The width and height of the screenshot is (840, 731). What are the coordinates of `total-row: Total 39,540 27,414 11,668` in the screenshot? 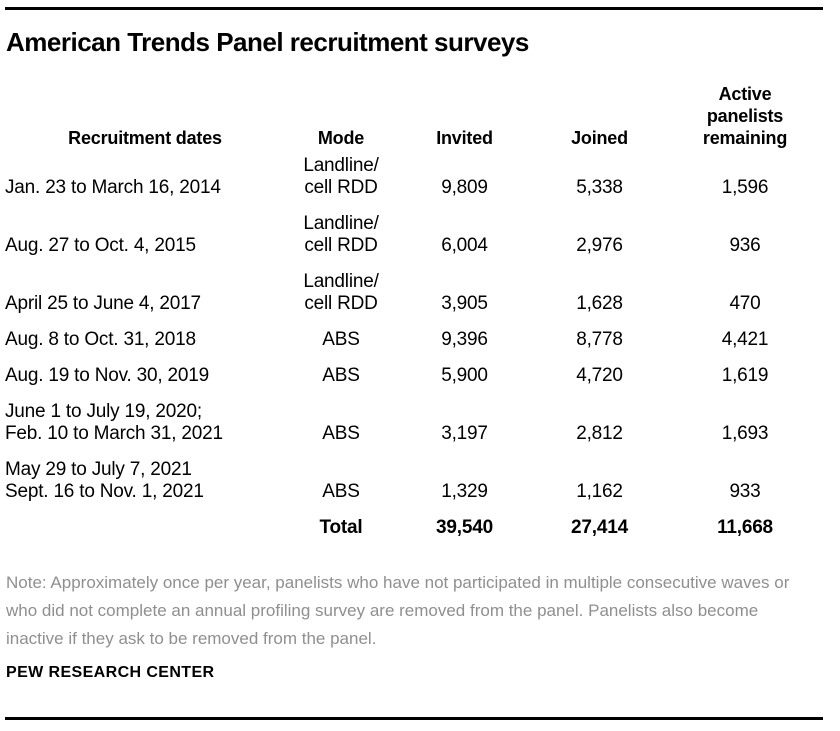 It's located at (414, 528).